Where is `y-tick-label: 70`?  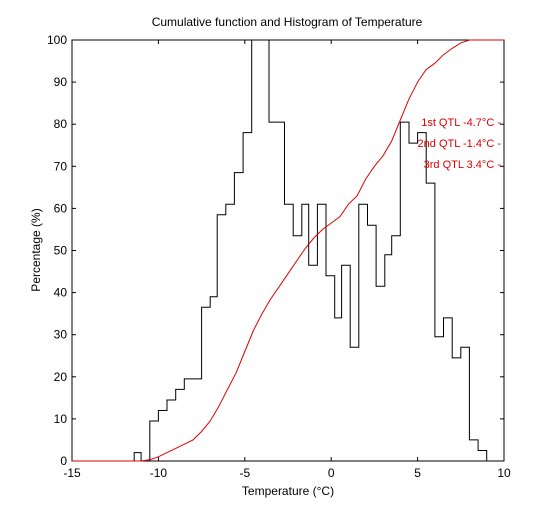 y-tick-label: 70 is located at coordinates (61, 166).